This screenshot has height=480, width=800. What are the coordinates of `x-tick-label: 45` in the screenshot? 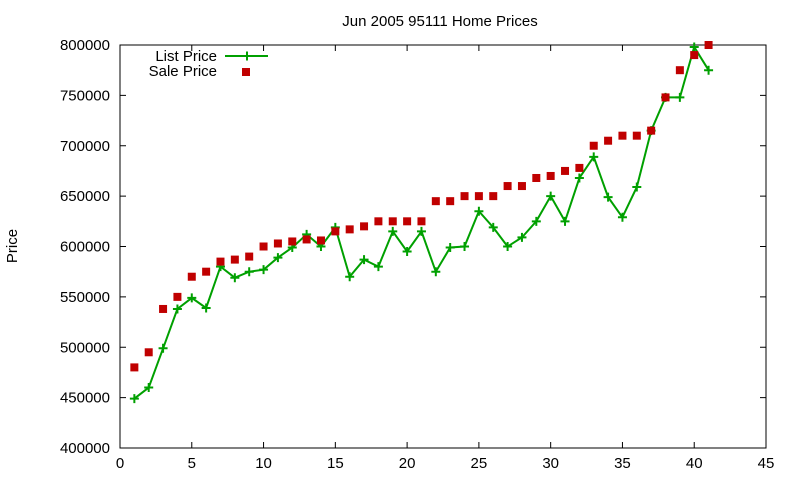 It's located at (766, 463).